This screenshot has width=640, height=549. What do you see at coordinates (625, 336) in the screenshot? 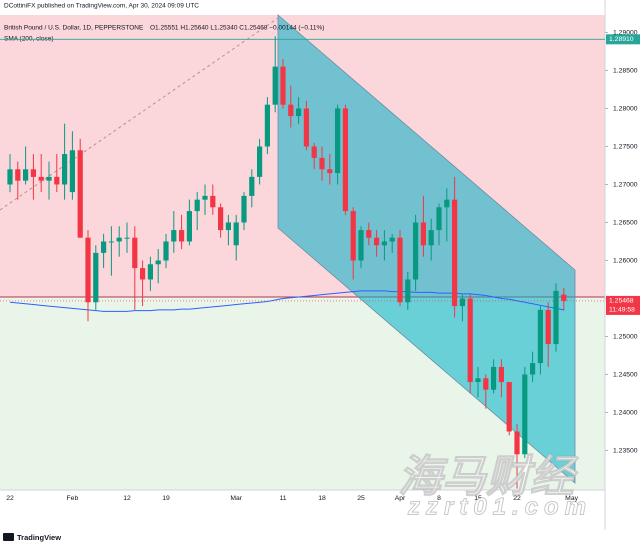
I see `y-tick-label: 1.25000` at bounding box center [625, 336].